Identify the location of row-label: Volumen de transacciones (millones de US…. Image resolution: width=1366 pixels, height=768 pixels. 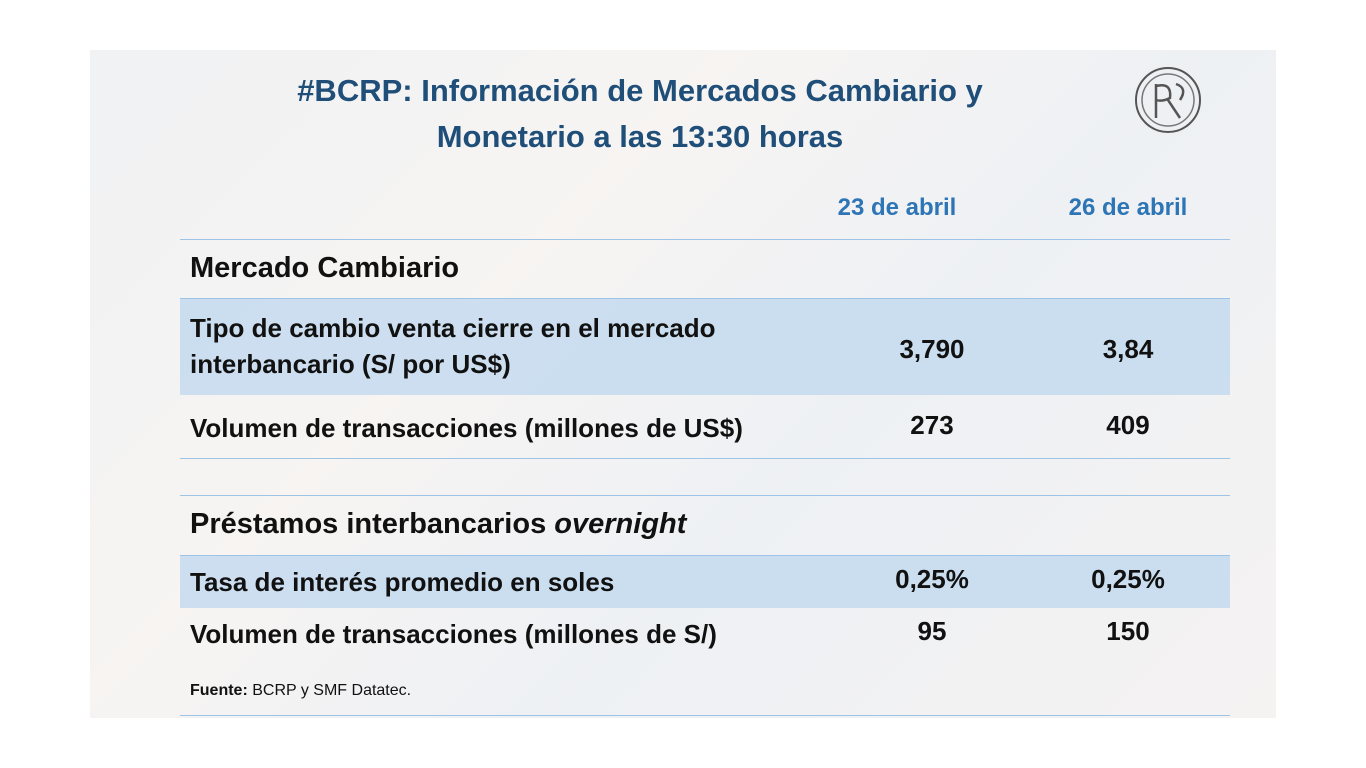
(466, 428).